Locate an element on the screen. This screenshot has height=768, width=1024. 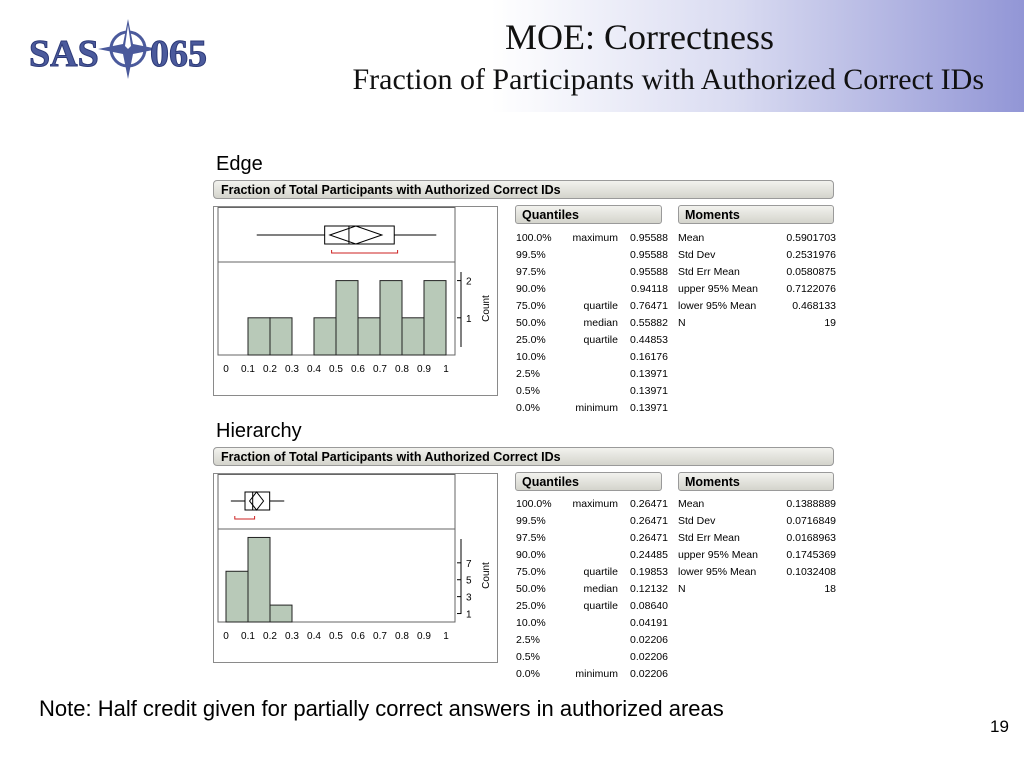
moment-row: Std Err Mean 0.0580875 is located at coordinates (757, 271).